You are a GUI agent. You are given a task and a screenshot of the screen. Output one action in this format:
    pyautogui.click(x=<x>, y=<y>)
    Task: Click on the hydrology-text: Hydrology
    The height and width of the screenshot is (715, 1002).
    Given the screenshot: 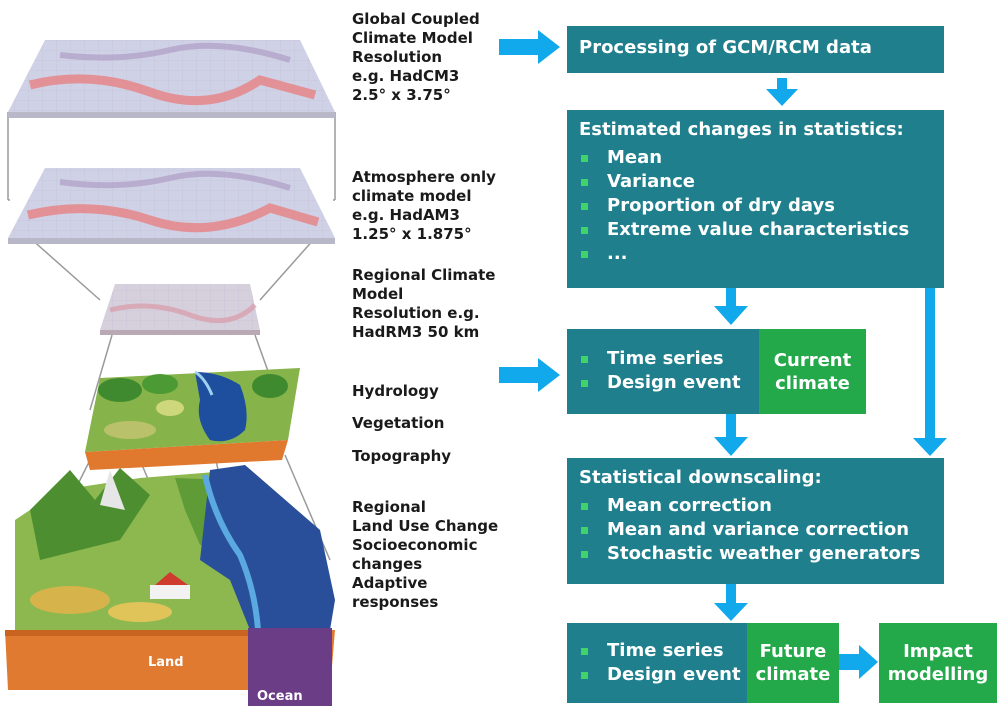 What is the action you would take?
    pyautogui.click(x=395, y=391)
    